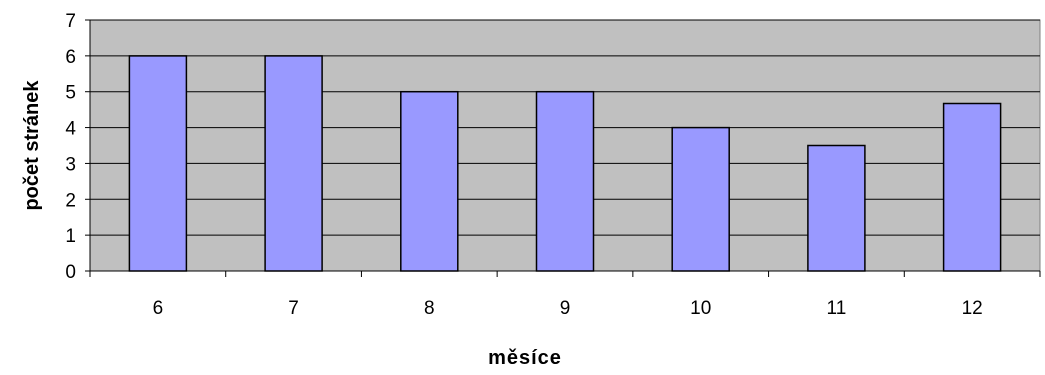  I want to click on y-tick-label: 4, so click(70, 129).